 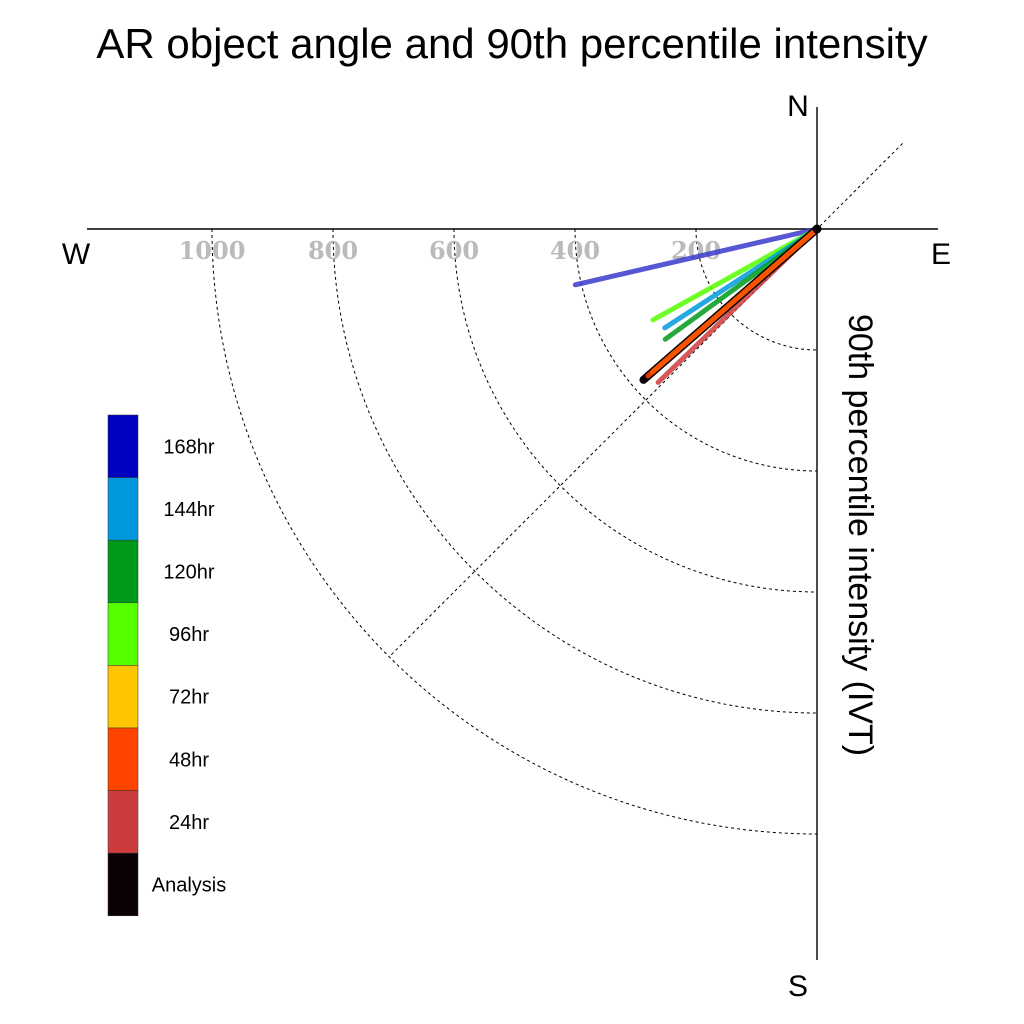 What do you see at coordinates (454, 250) in the screenshot?
I see `radial-tick-label: 600` at bounding box center [454, 250].